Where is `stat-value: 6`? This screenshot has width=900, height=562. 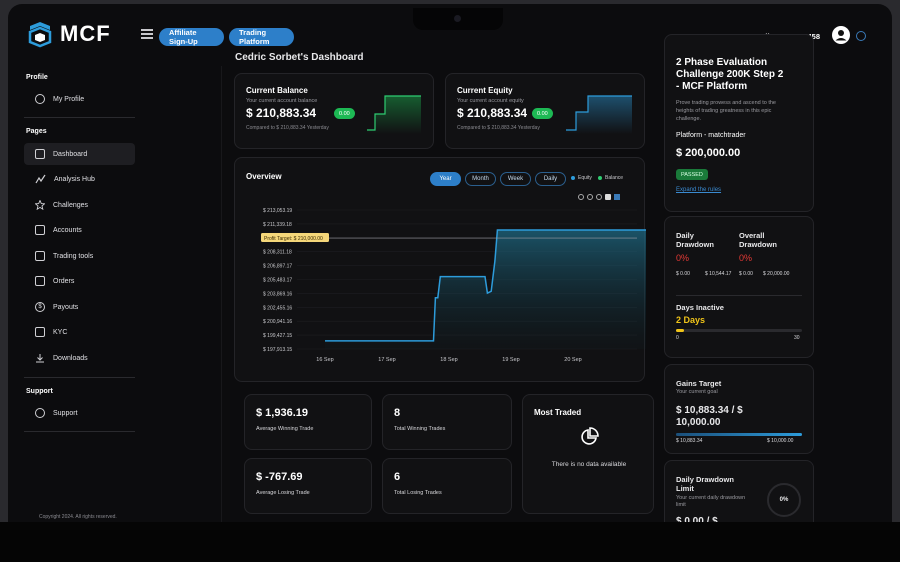
stat-value: 6 is located at coordinates (397, 477).